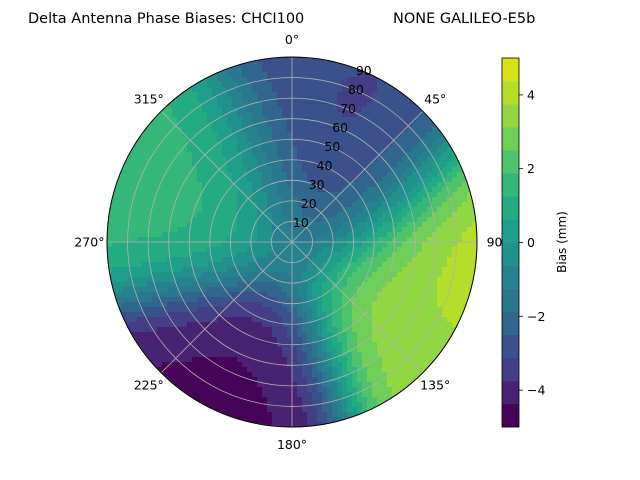  Describe the element at coordinates (510, 139) in the screenshot. I see `colorbar-band` at that location.